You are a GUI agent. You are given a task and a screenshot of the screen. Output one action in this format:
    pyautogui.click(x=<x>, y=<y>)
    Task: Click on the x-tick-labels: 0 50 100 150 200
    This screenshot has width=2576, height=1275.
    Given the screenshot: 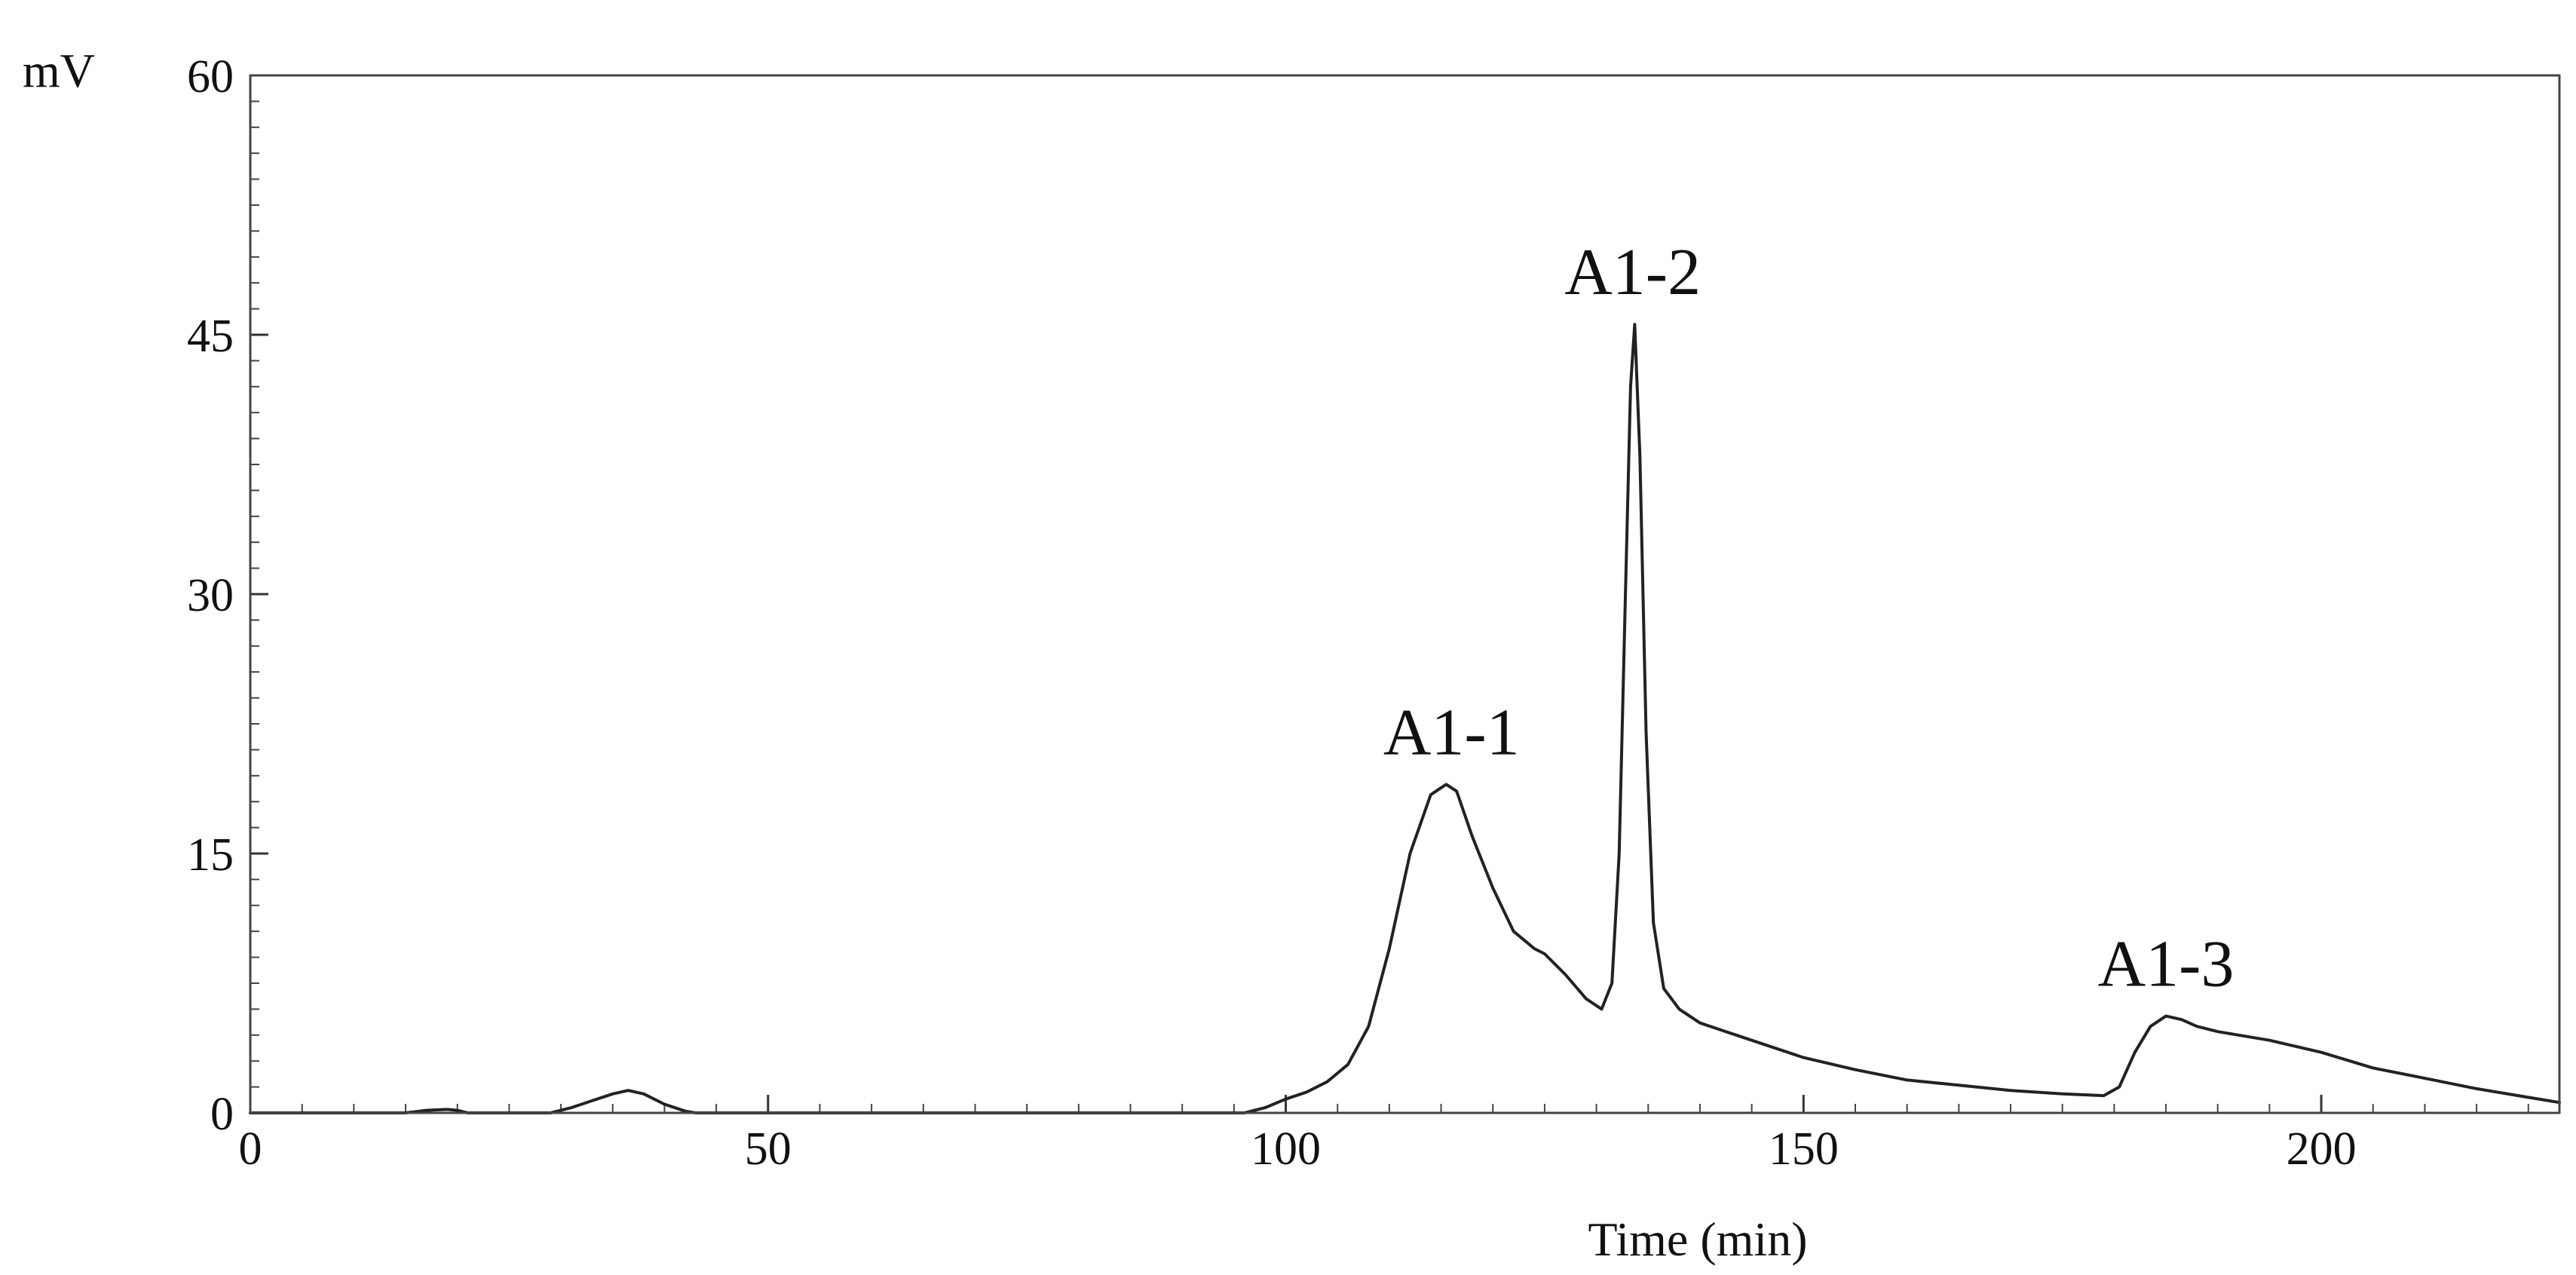 What is the action you would take?
    pyautogui.click(x=1298, y=1149)
    